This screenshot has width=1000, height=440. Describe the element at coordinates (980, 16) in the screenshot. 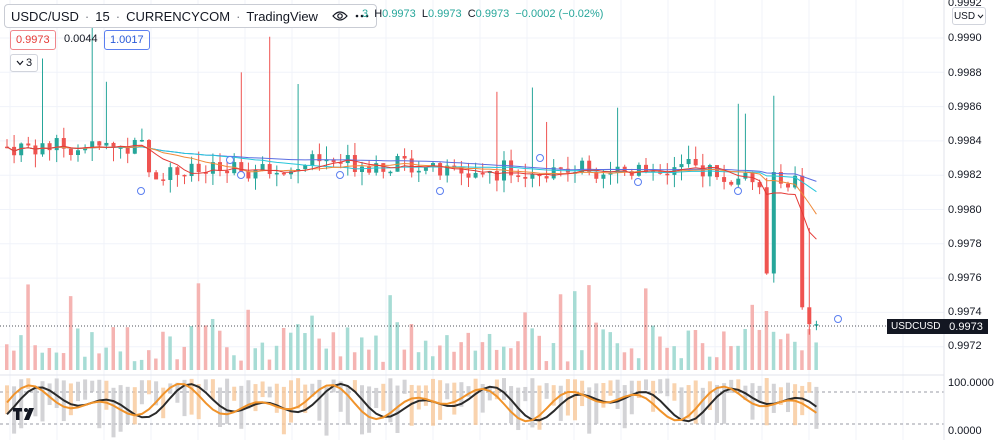

I see `chevron-down-icon` at that location.